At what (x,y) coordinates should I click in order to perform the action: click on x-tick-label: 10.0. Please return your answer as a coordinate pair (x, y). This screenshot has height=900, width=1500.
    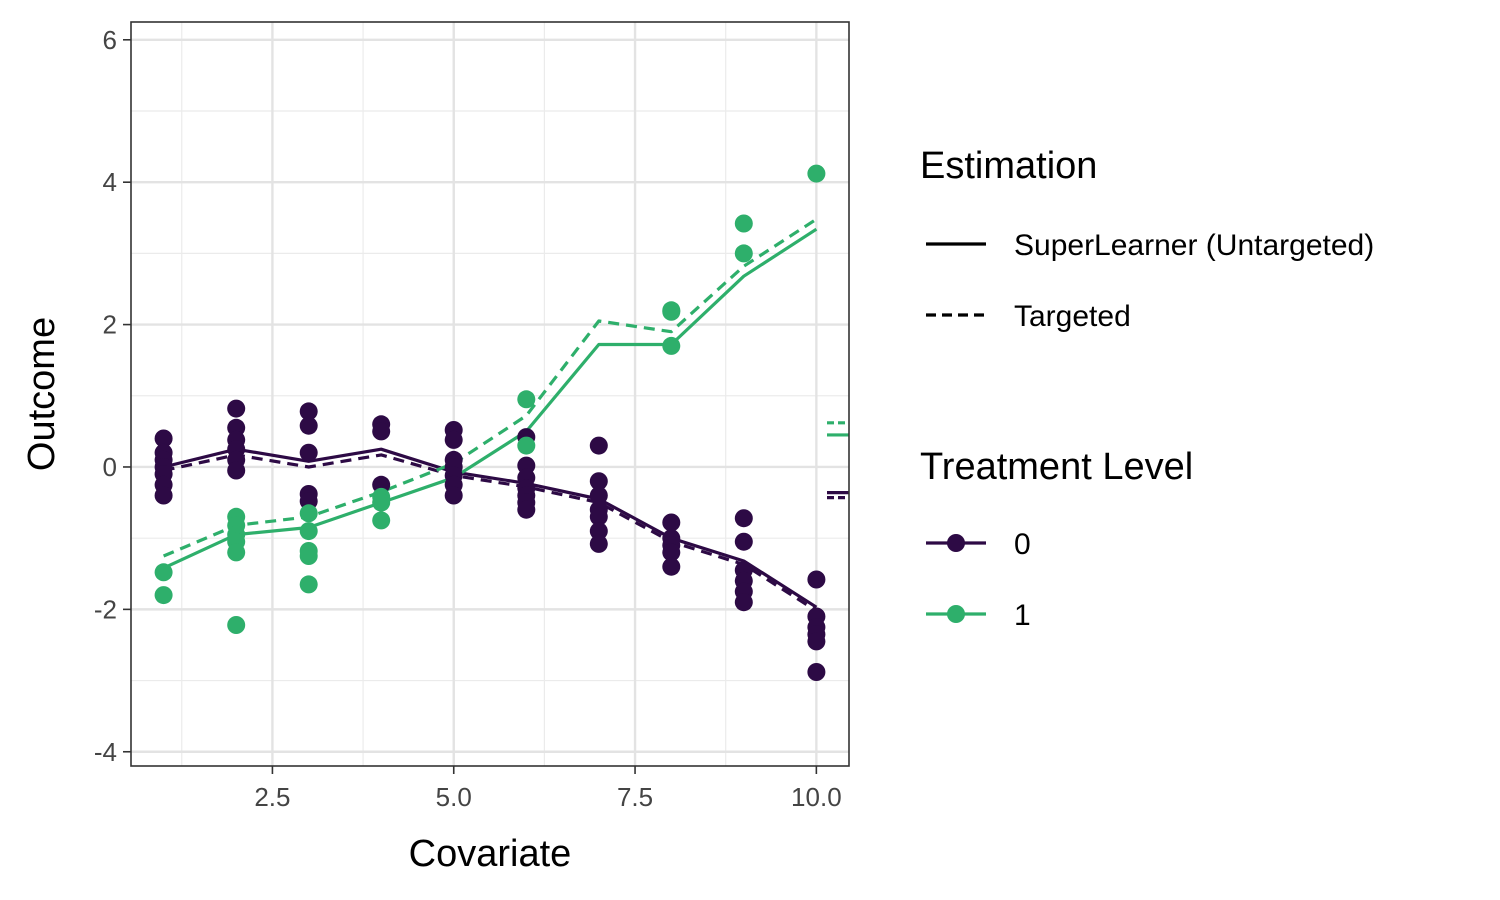
    Looking at the image, I should click on (816, 797).